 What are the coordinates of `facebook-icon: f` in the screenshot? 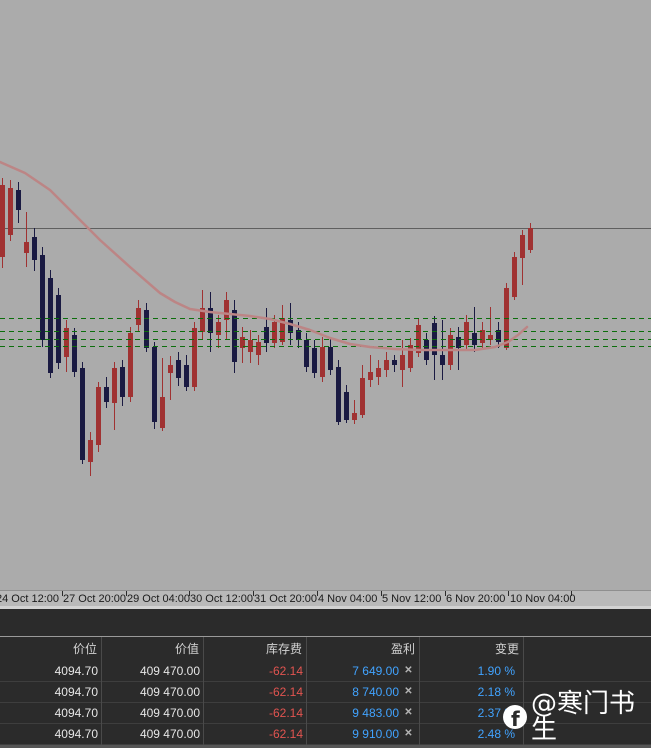 It's located at (515, 717).